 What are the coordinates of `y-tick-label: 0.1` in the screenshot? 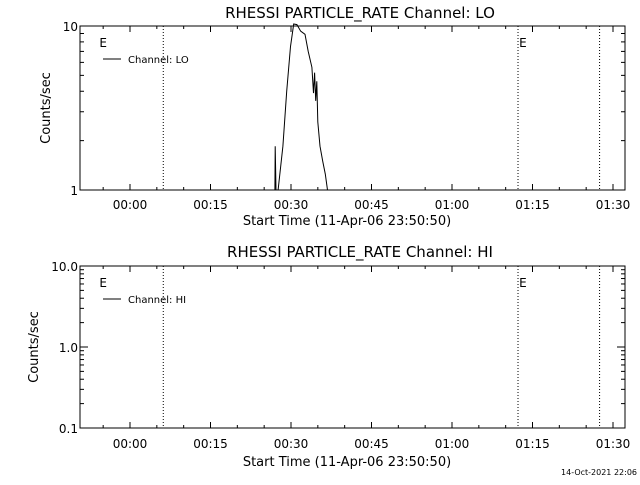 It's located at (68, 429).